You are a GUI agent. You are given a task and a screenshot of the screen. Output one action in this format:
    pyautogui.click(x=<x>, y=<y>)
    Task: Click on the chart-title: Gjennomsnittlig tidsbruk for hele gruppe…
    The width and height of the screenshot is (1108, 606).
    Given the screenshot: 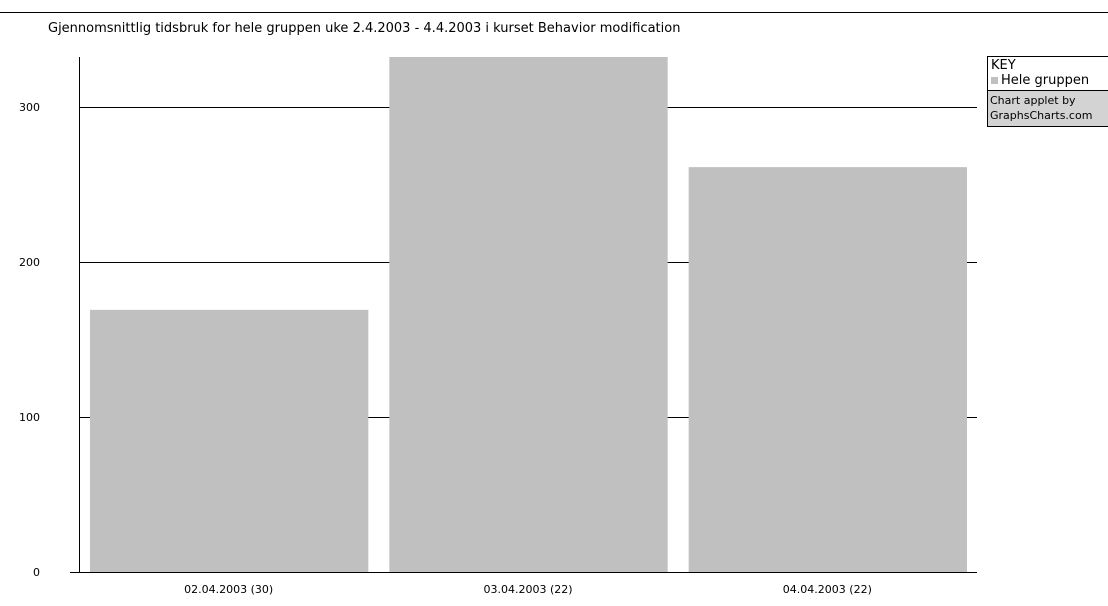 What is the action you would take?
    pyautogui.click(x=364, y=28)
    